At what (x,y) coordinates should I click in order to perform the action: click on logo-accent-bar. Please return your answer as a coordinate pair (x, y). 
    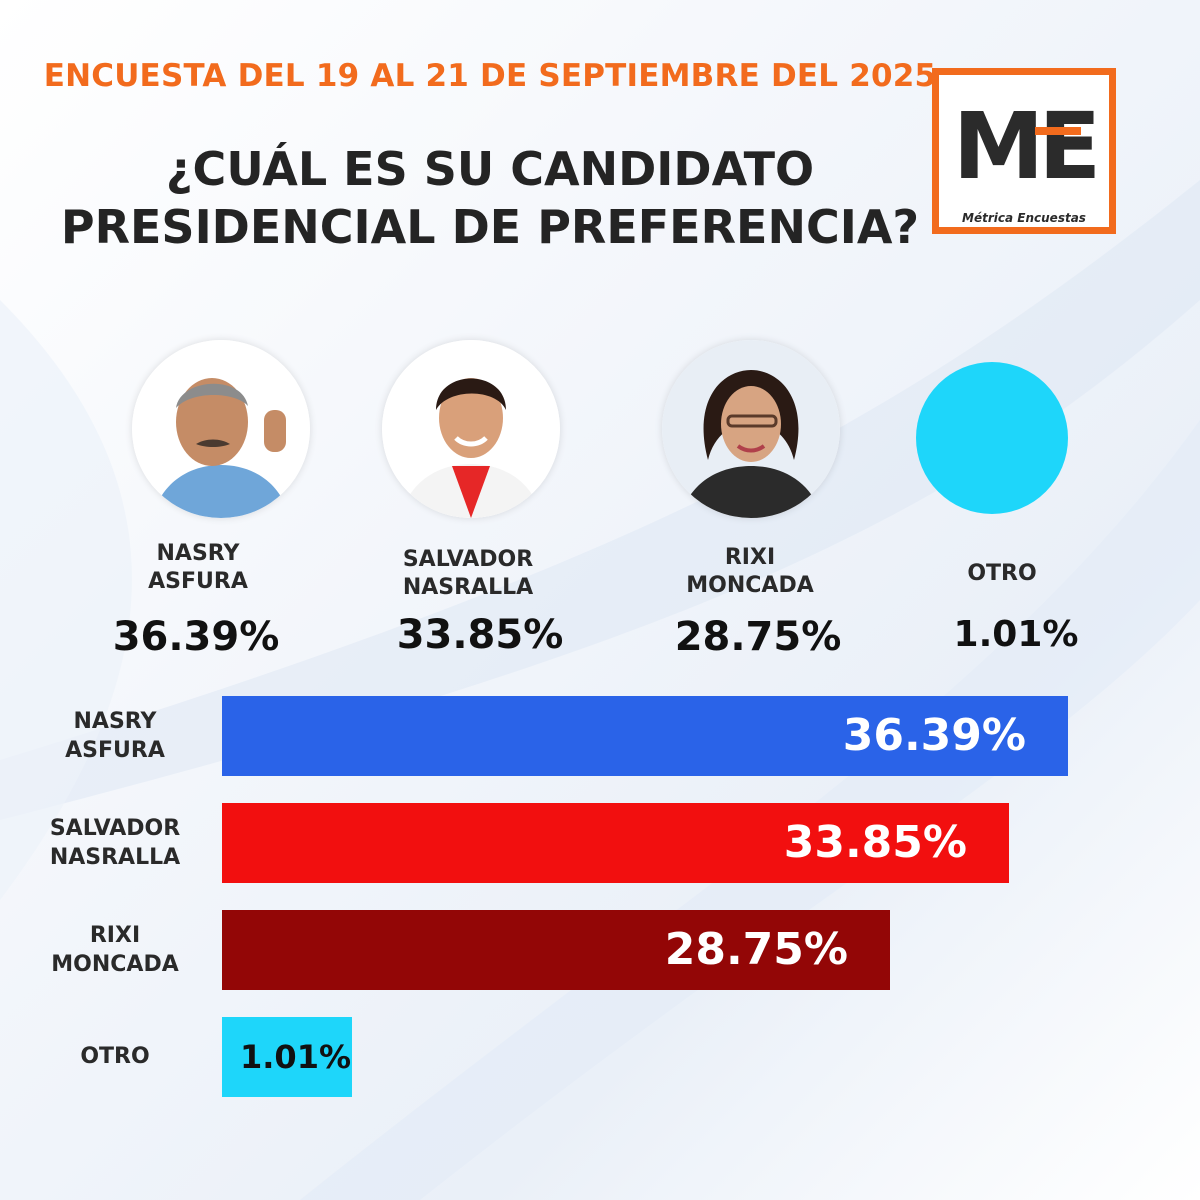
    Looking at the image, I should click on (1058, 131).